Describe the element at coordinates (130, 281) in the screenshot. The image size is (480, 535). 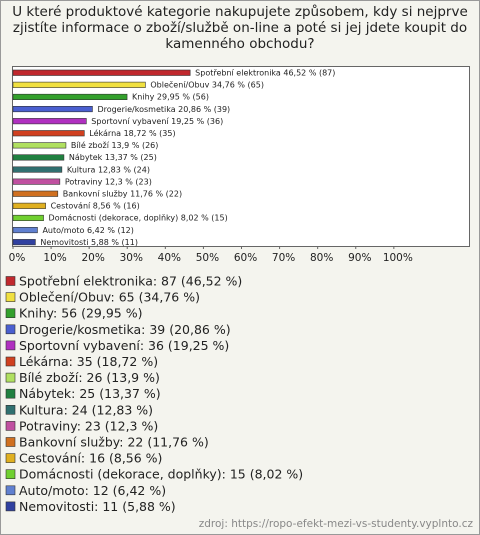
I see `legend-label: Spotřební elektronika: 87 (46,52 %)` at that location.